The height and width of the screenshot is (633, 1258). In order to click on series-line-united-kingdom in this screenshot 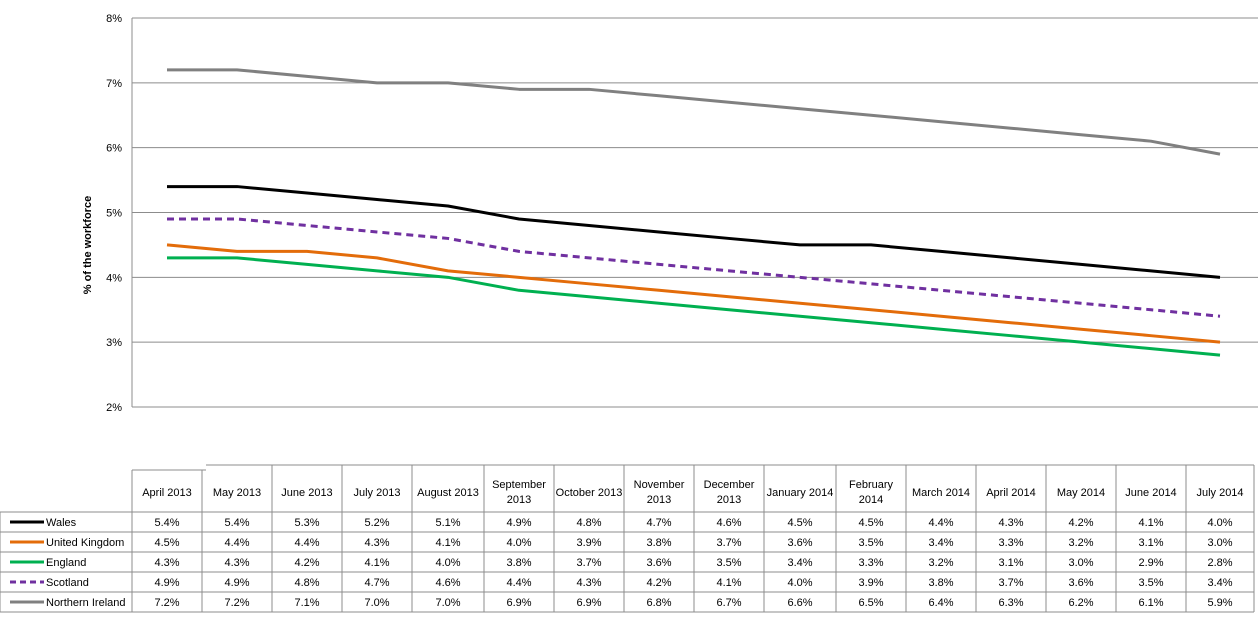, I will do `click(693, 293)`.